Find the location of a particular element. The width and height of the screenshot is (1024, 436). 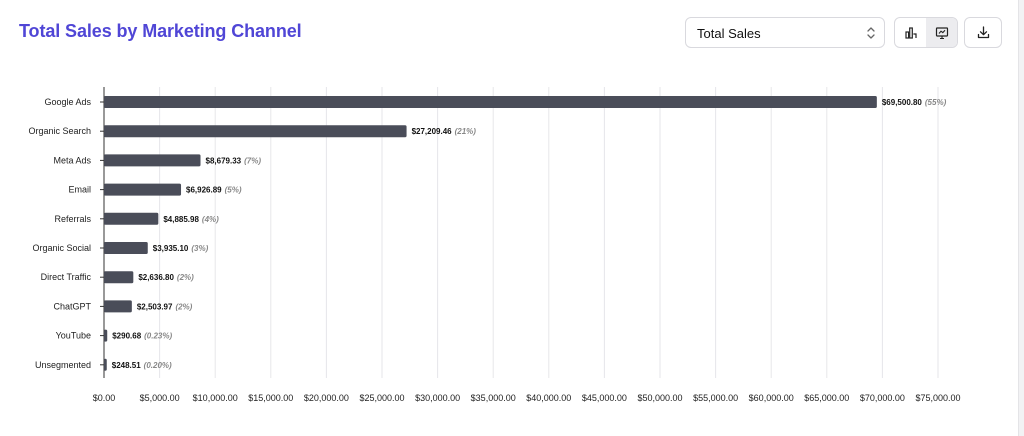

category-label: Email is located at coordinates (79, 190).